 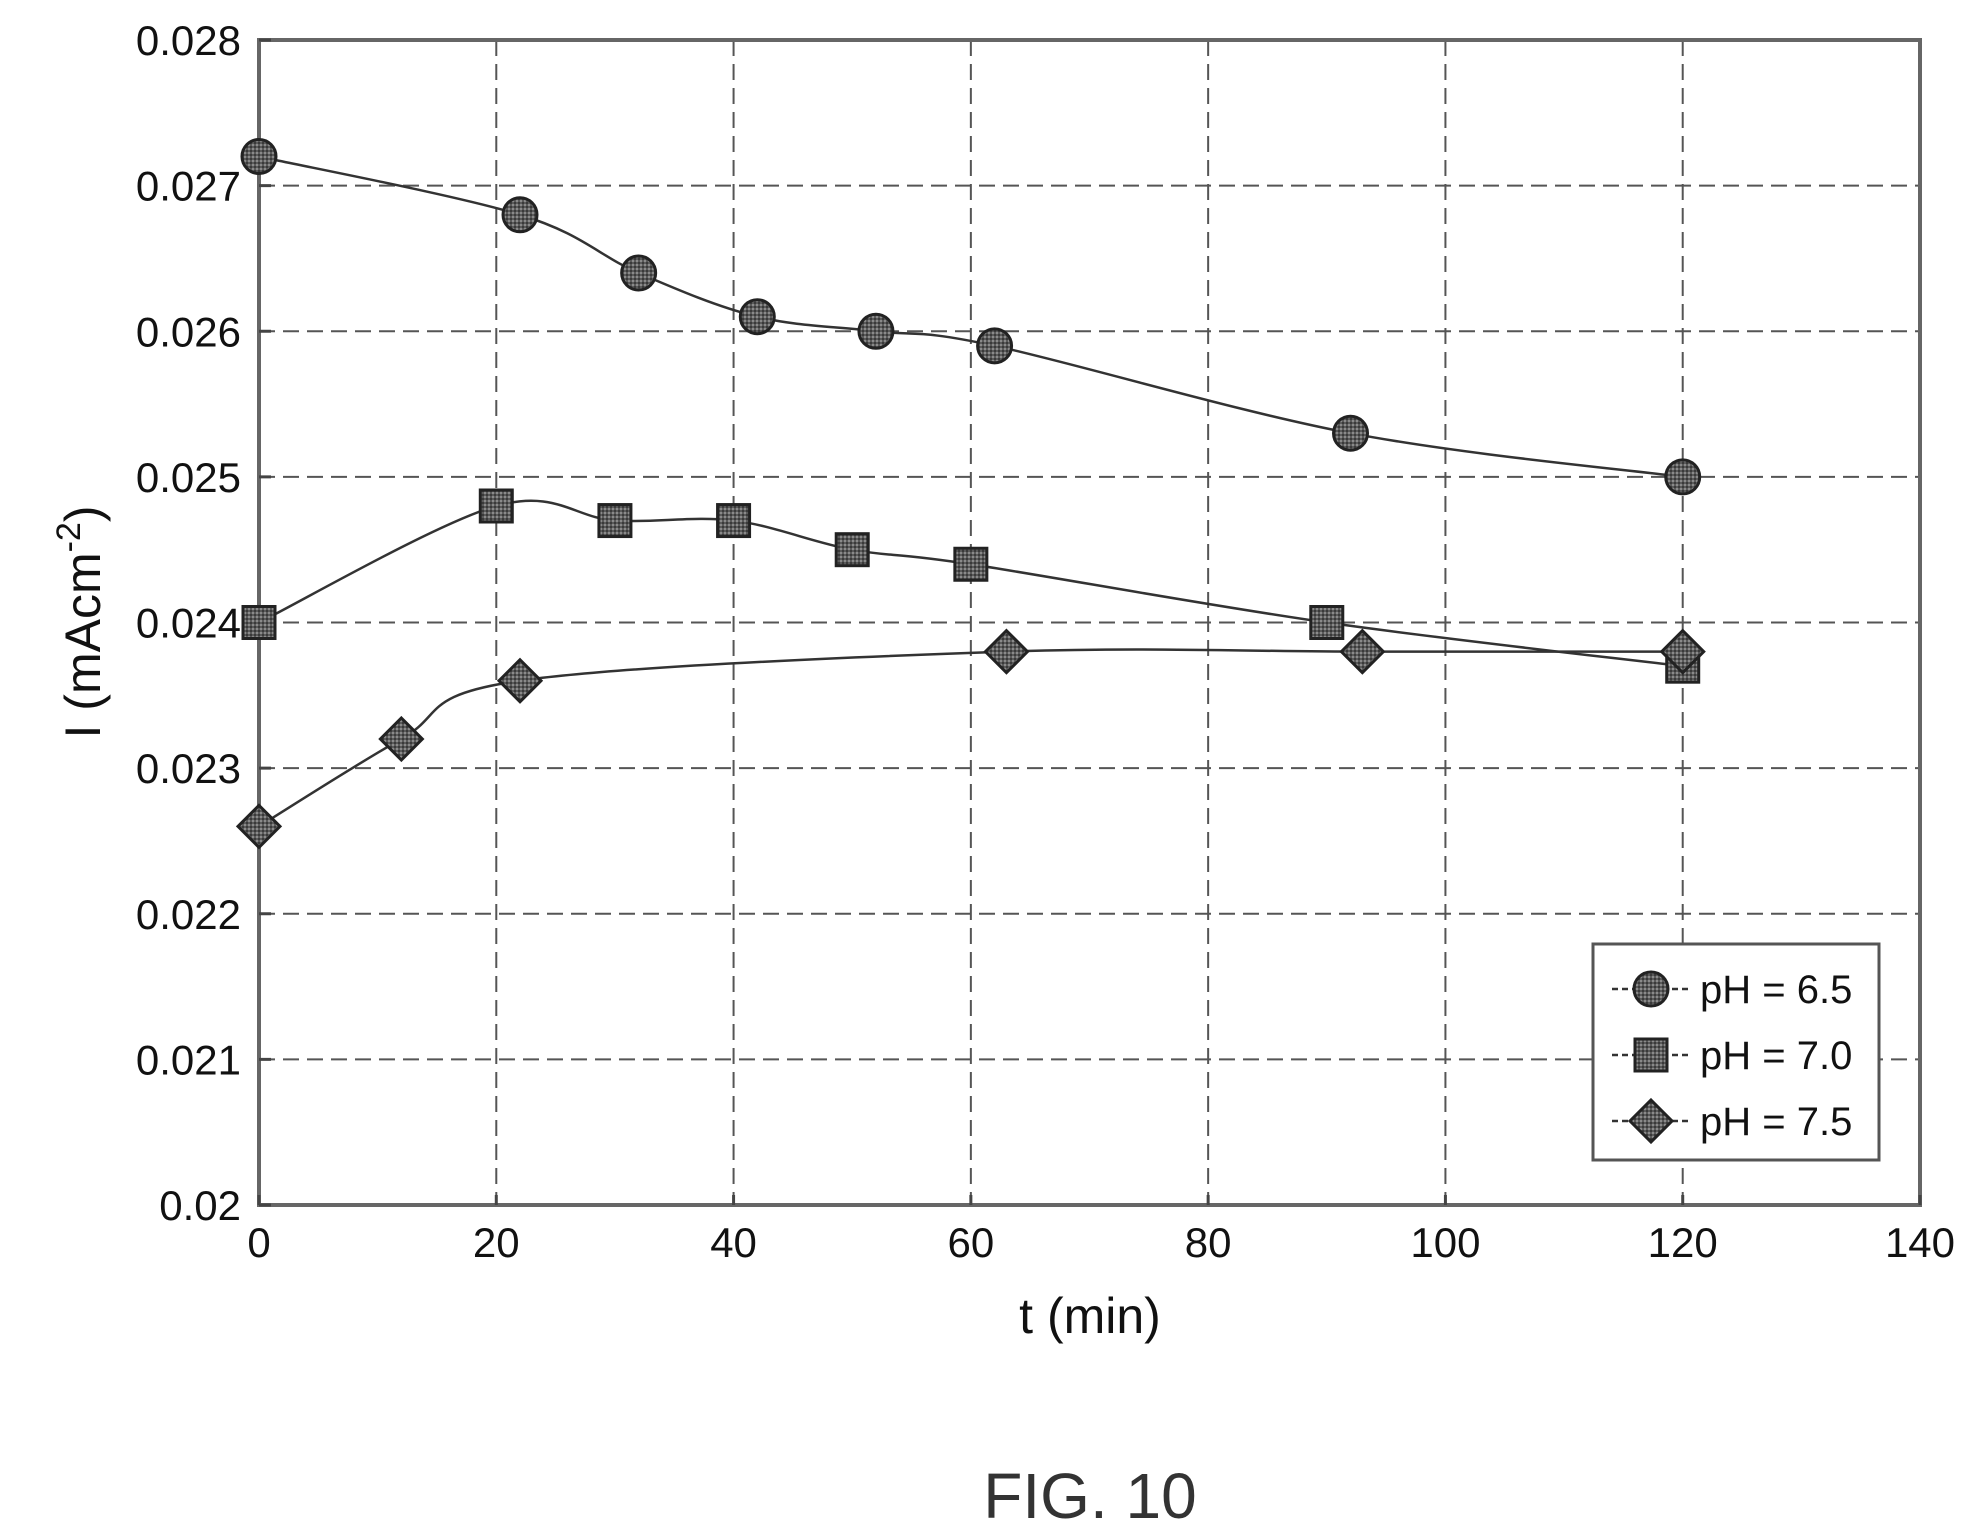 I want to click on x-tick-label: 40, so click(x=733, y=1242).